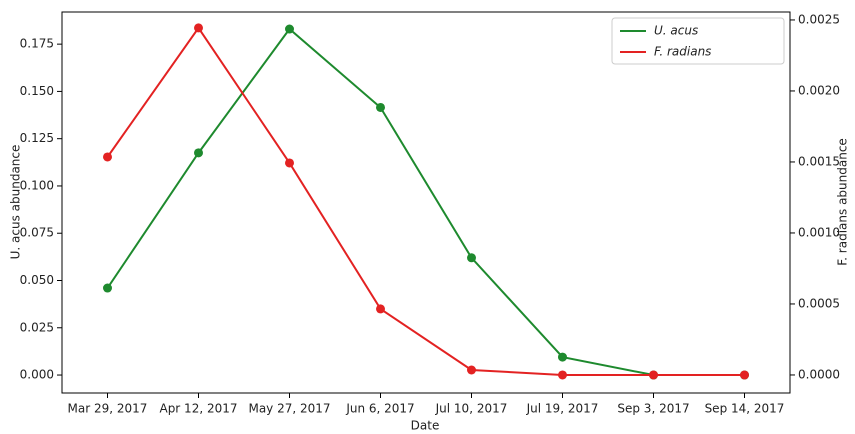 The height and width of the screenshot is (434, 855). I want to click on x-tick-label: Mar 29, 2017, so click(108, 409).